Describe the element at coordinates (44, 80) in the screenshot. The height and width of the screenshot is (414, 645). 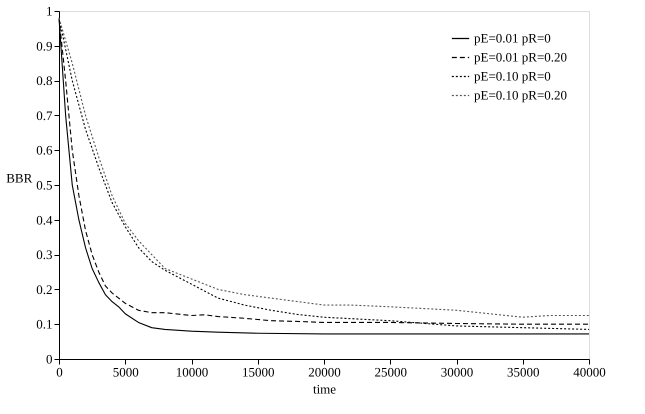
I see `y-tick-label: 0.8` at that location.